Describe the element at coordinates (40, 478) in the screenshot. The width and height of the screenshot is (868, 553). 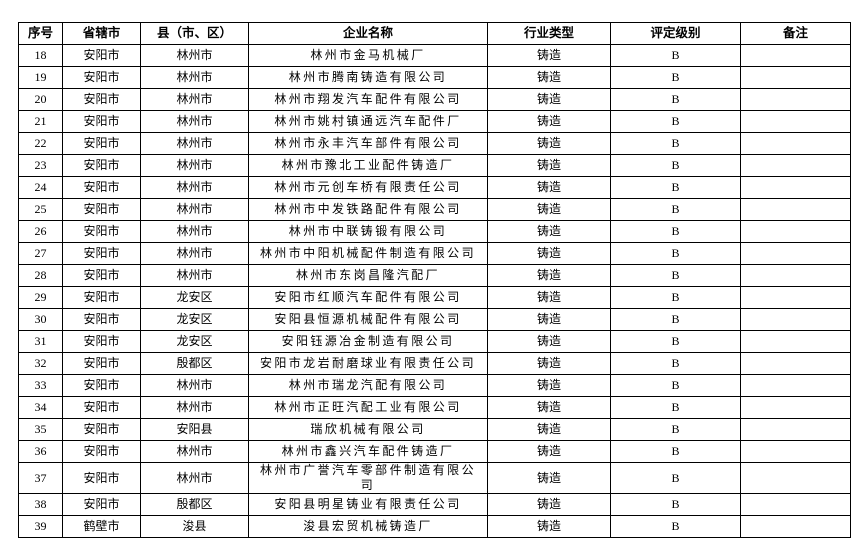
I see `cell: 37` at that location.